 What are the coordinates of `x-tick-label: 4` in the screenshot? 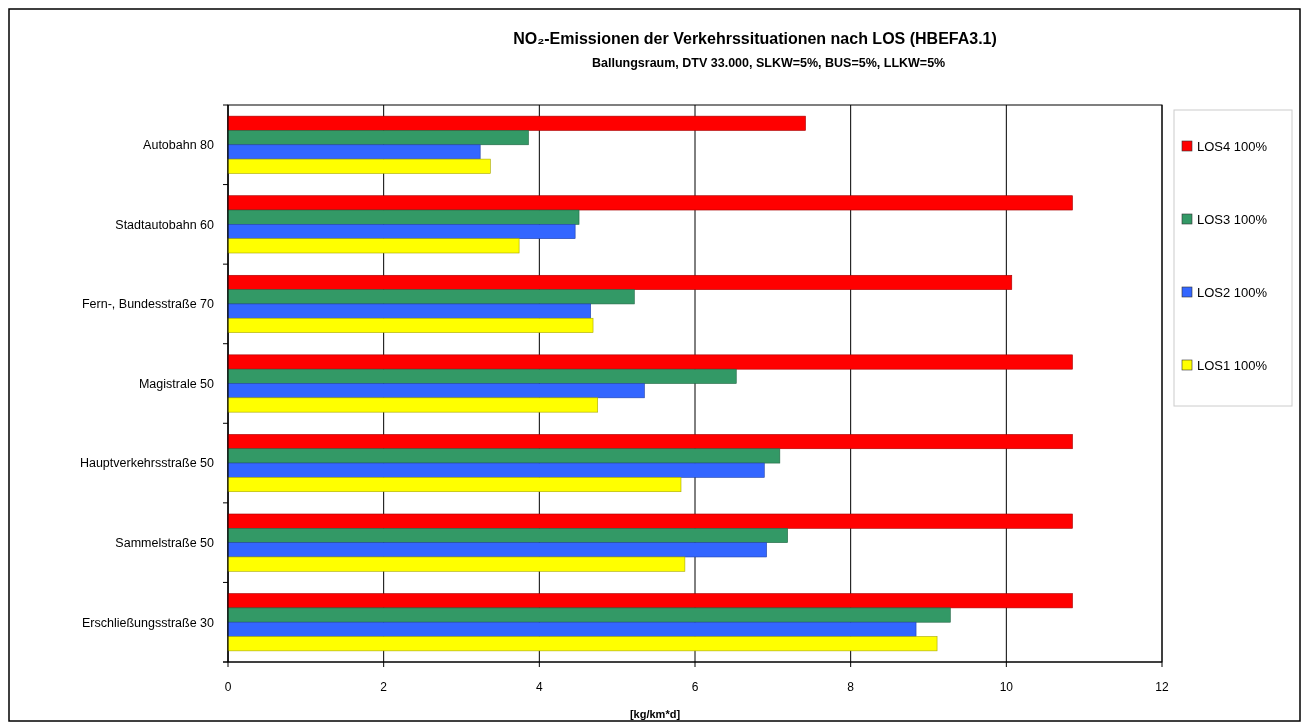 It's located at (539, 687).